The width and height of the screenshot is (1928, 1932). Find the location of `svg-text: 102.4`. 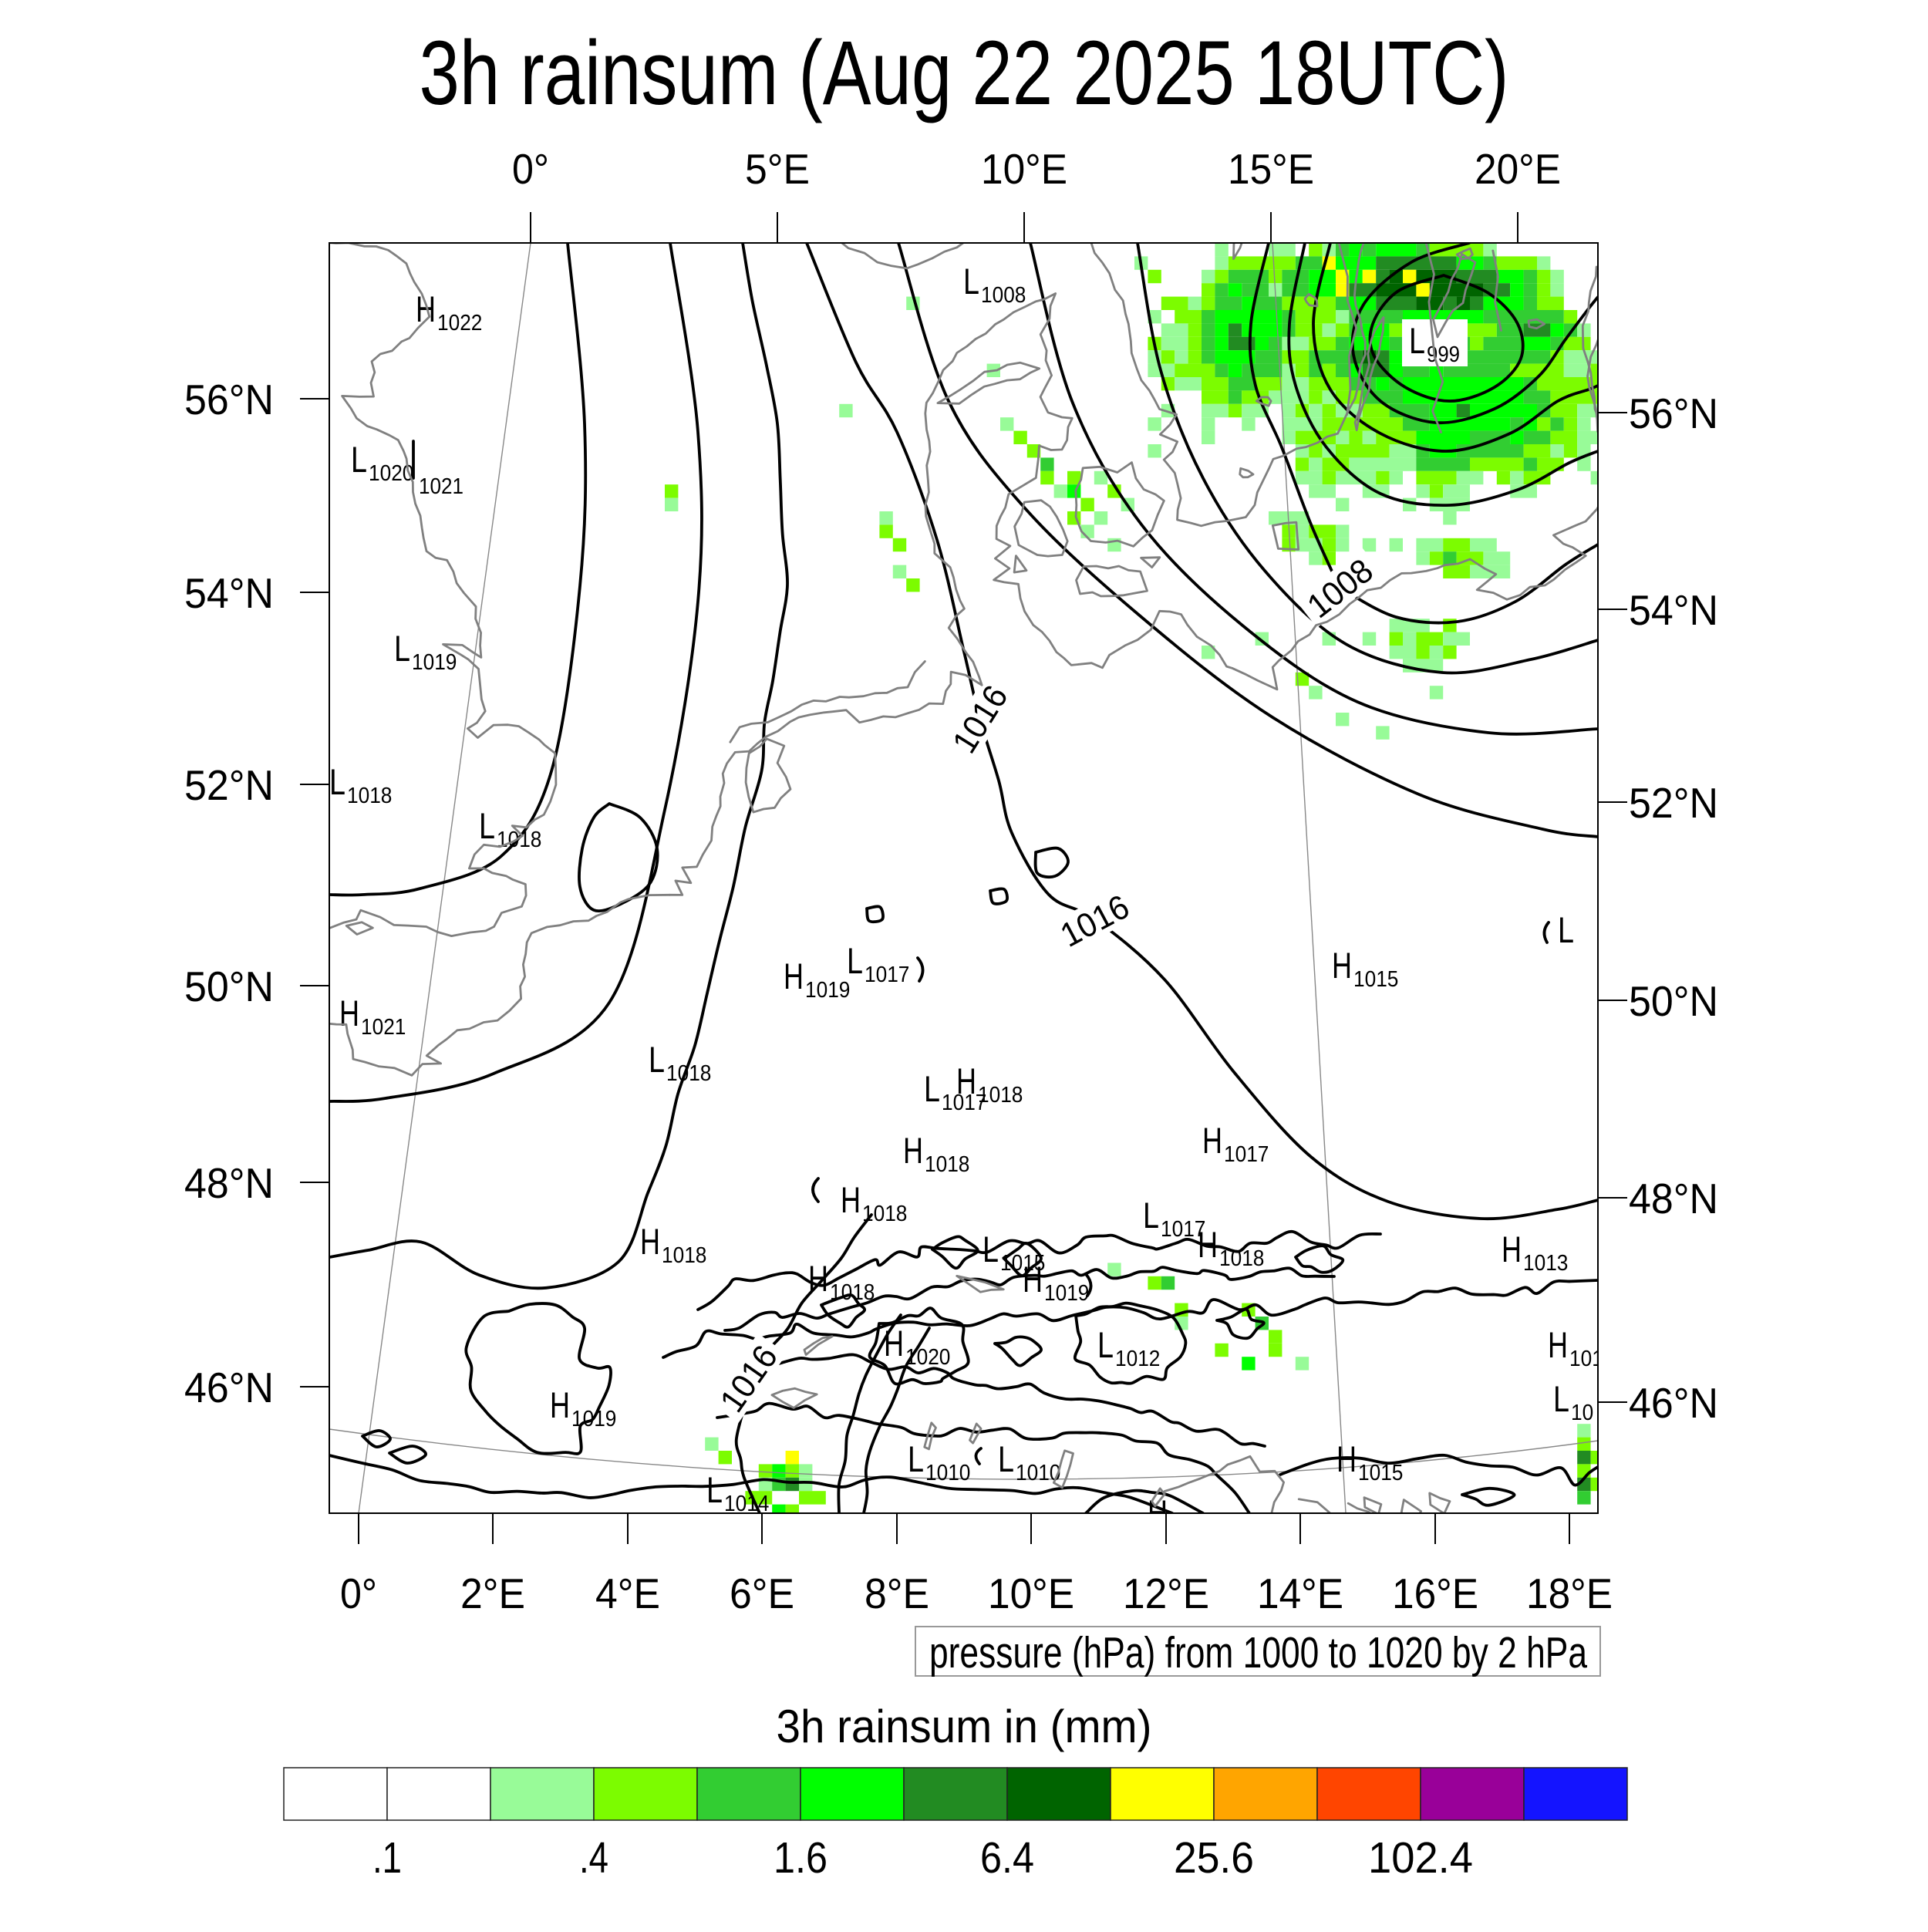

svg-text: 102.4 is located at coordinates (1421, 1858).